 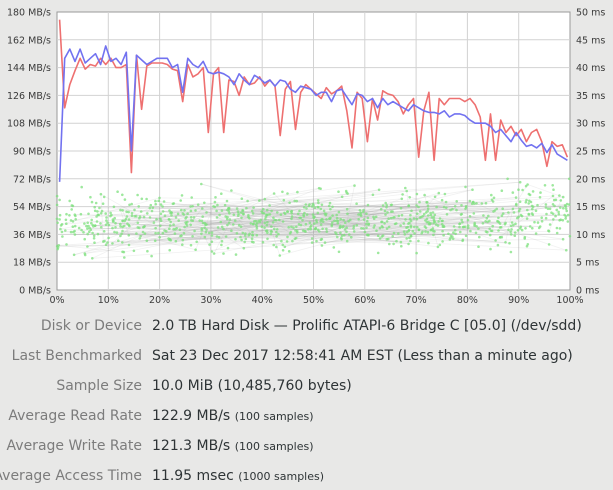 I want to click on y-right-tick-label: 5 ms, so click(x=587, y=263).